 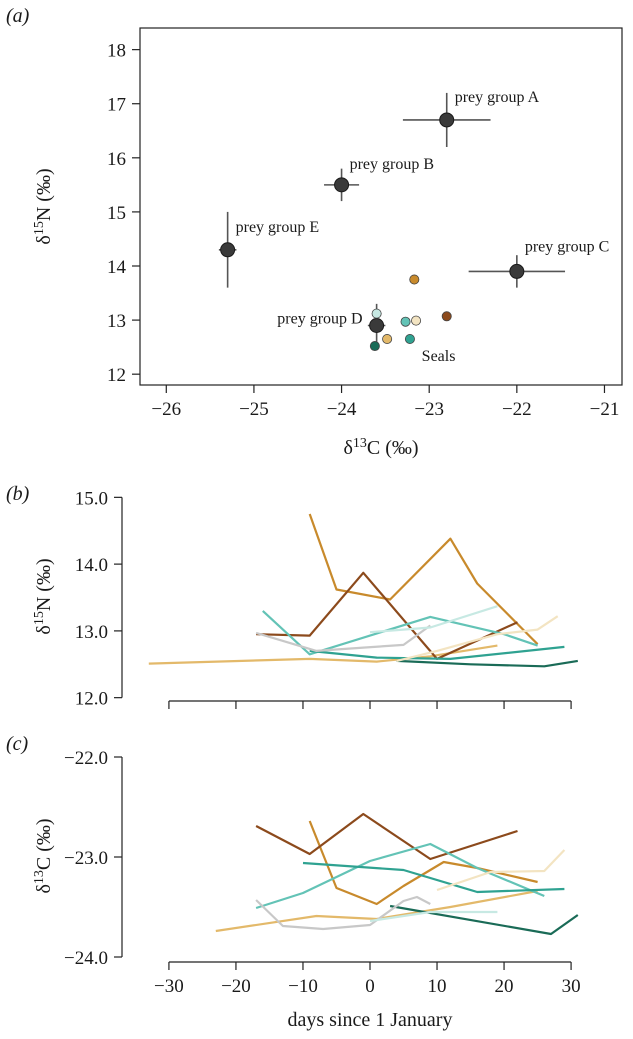 I want to click on x-tick-label-a: −21, so click(x=605, y=409).